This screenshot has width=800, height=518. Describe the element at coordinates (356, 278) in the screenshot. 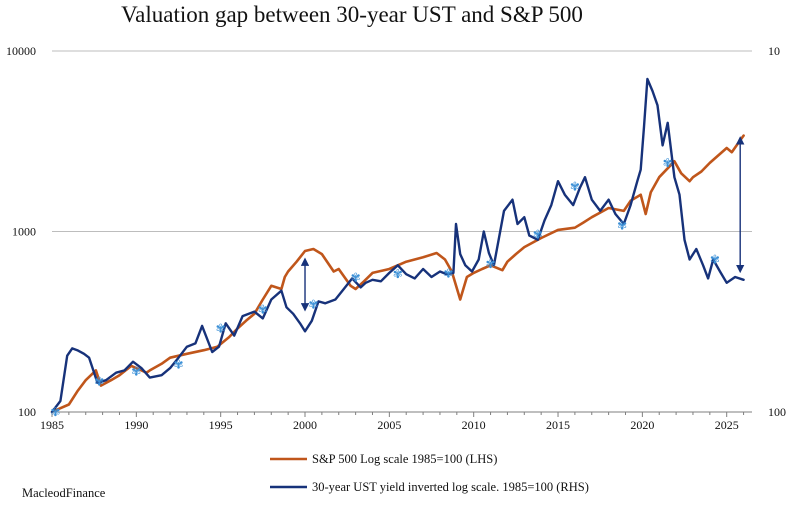

I see `data-marker-7: ✾` at that location.